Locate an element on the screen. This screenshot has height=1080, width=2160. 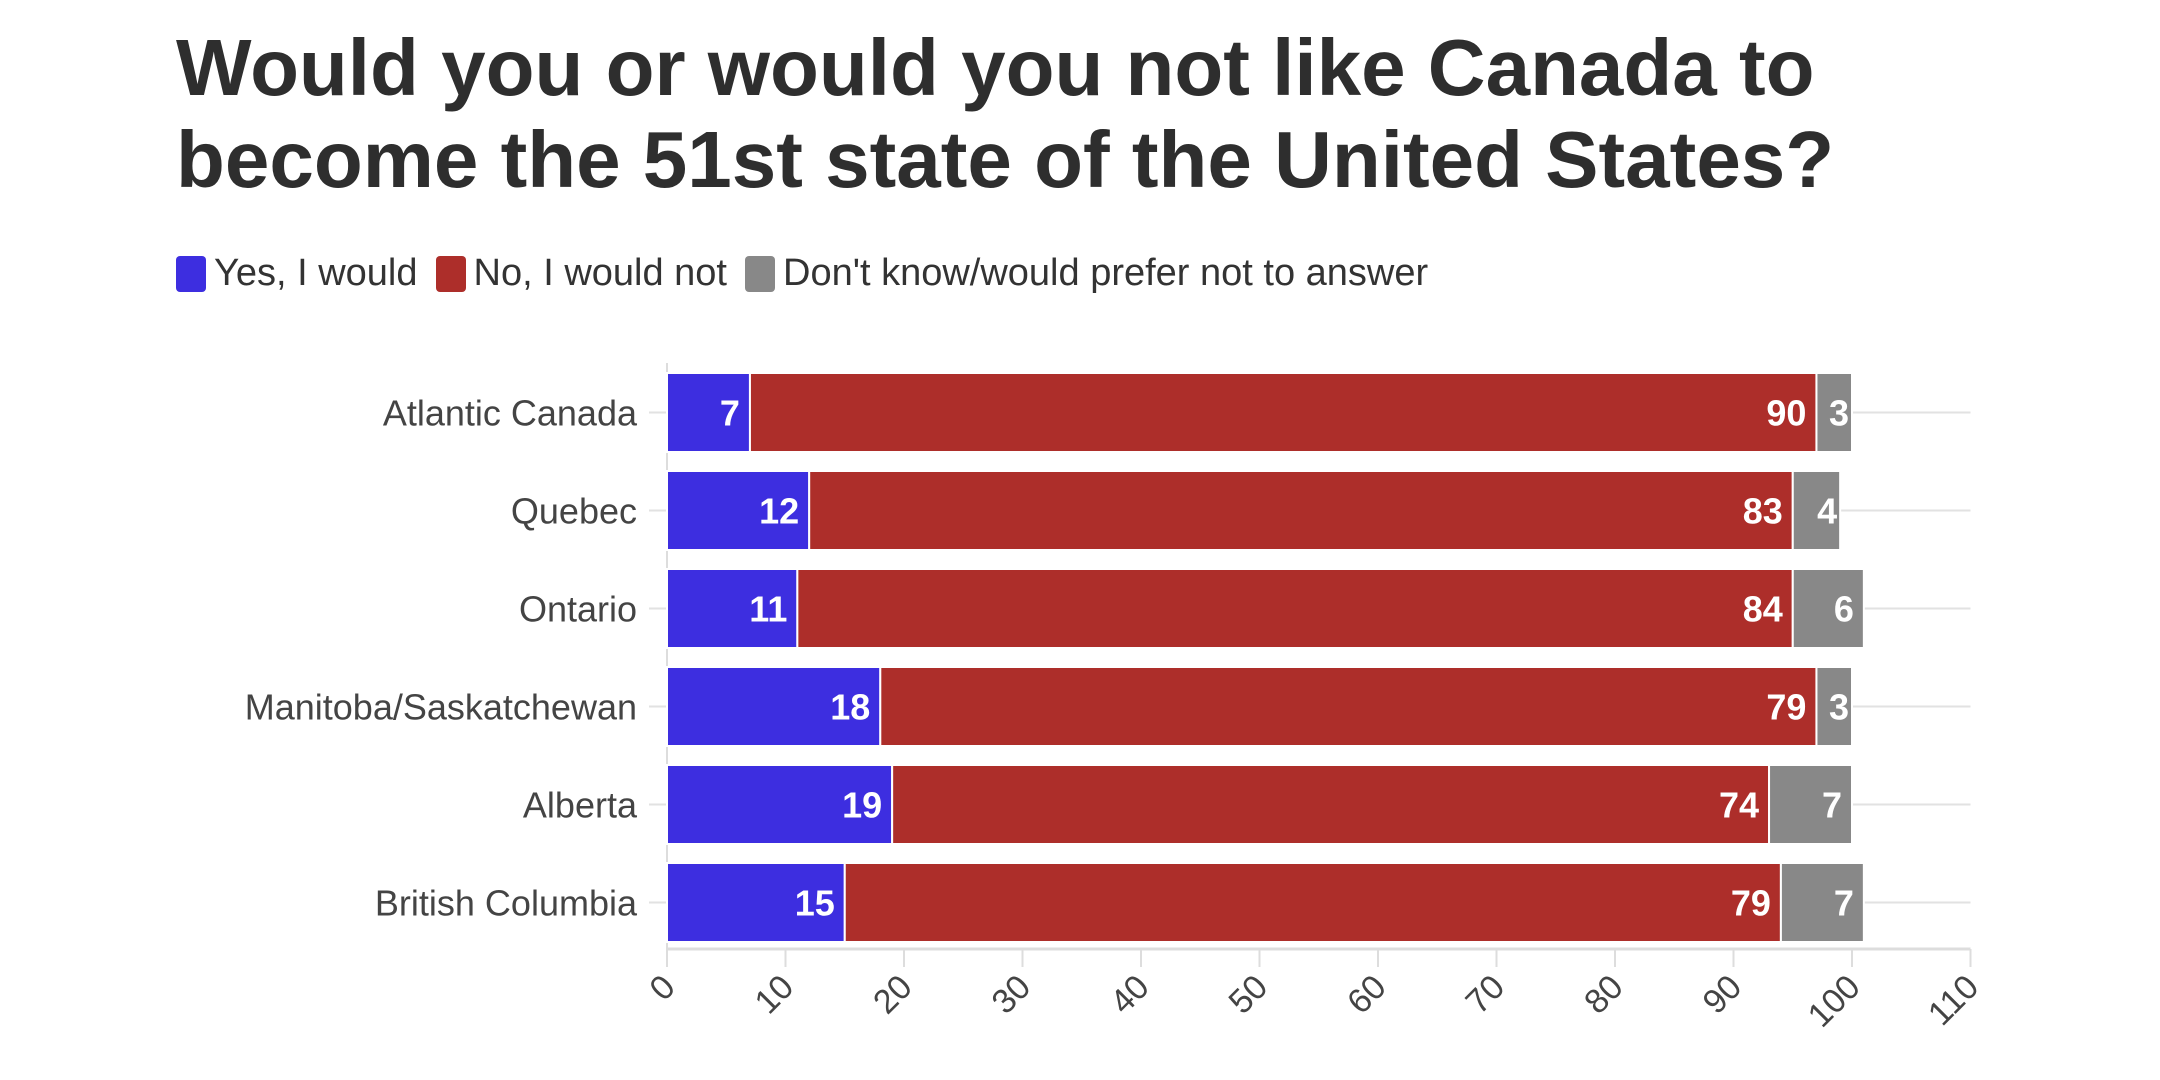
x-tick-label: 50 is located at coordinates (1249, 995).